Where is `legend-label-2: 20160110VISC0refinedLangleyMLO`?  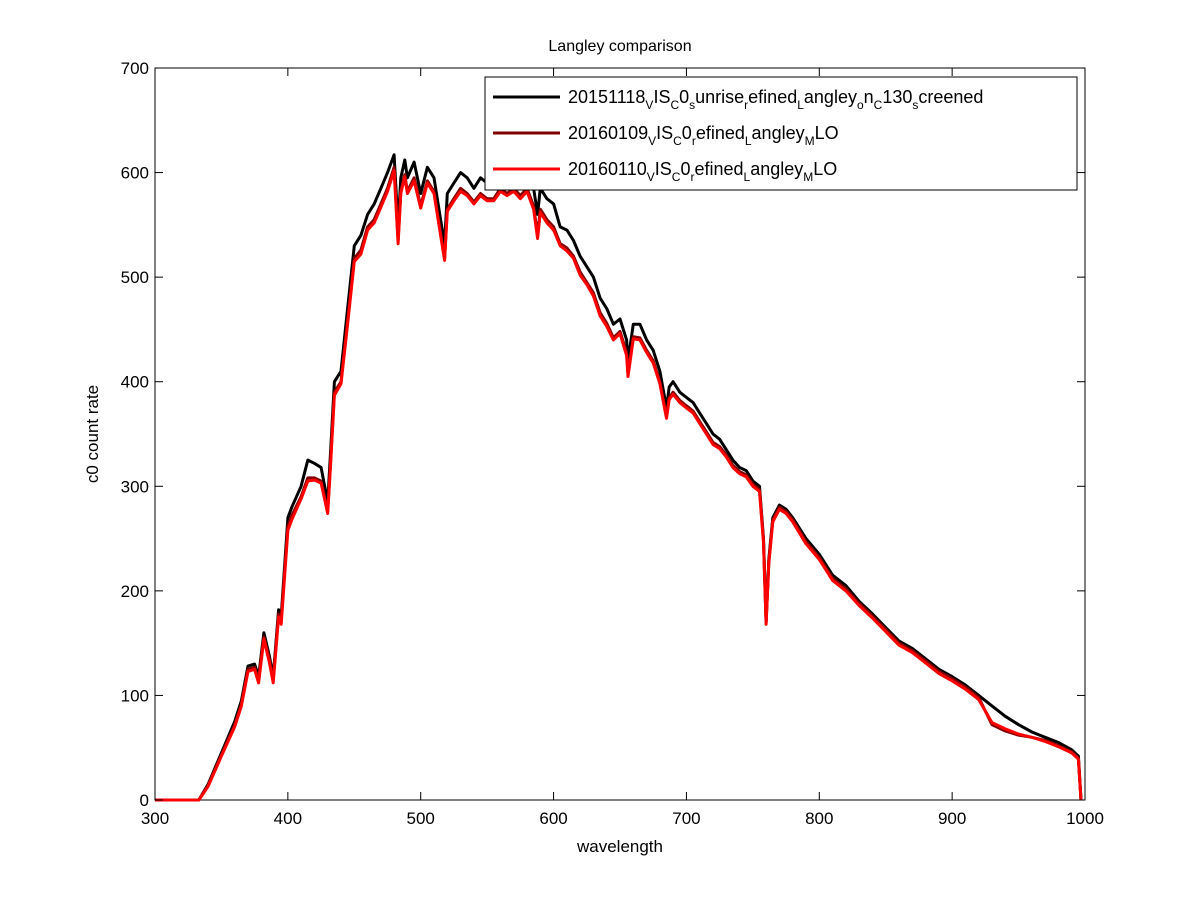 legend-label-2: 20160110VISC0refinedLangleyMLO is located at coordinates (702, 171).